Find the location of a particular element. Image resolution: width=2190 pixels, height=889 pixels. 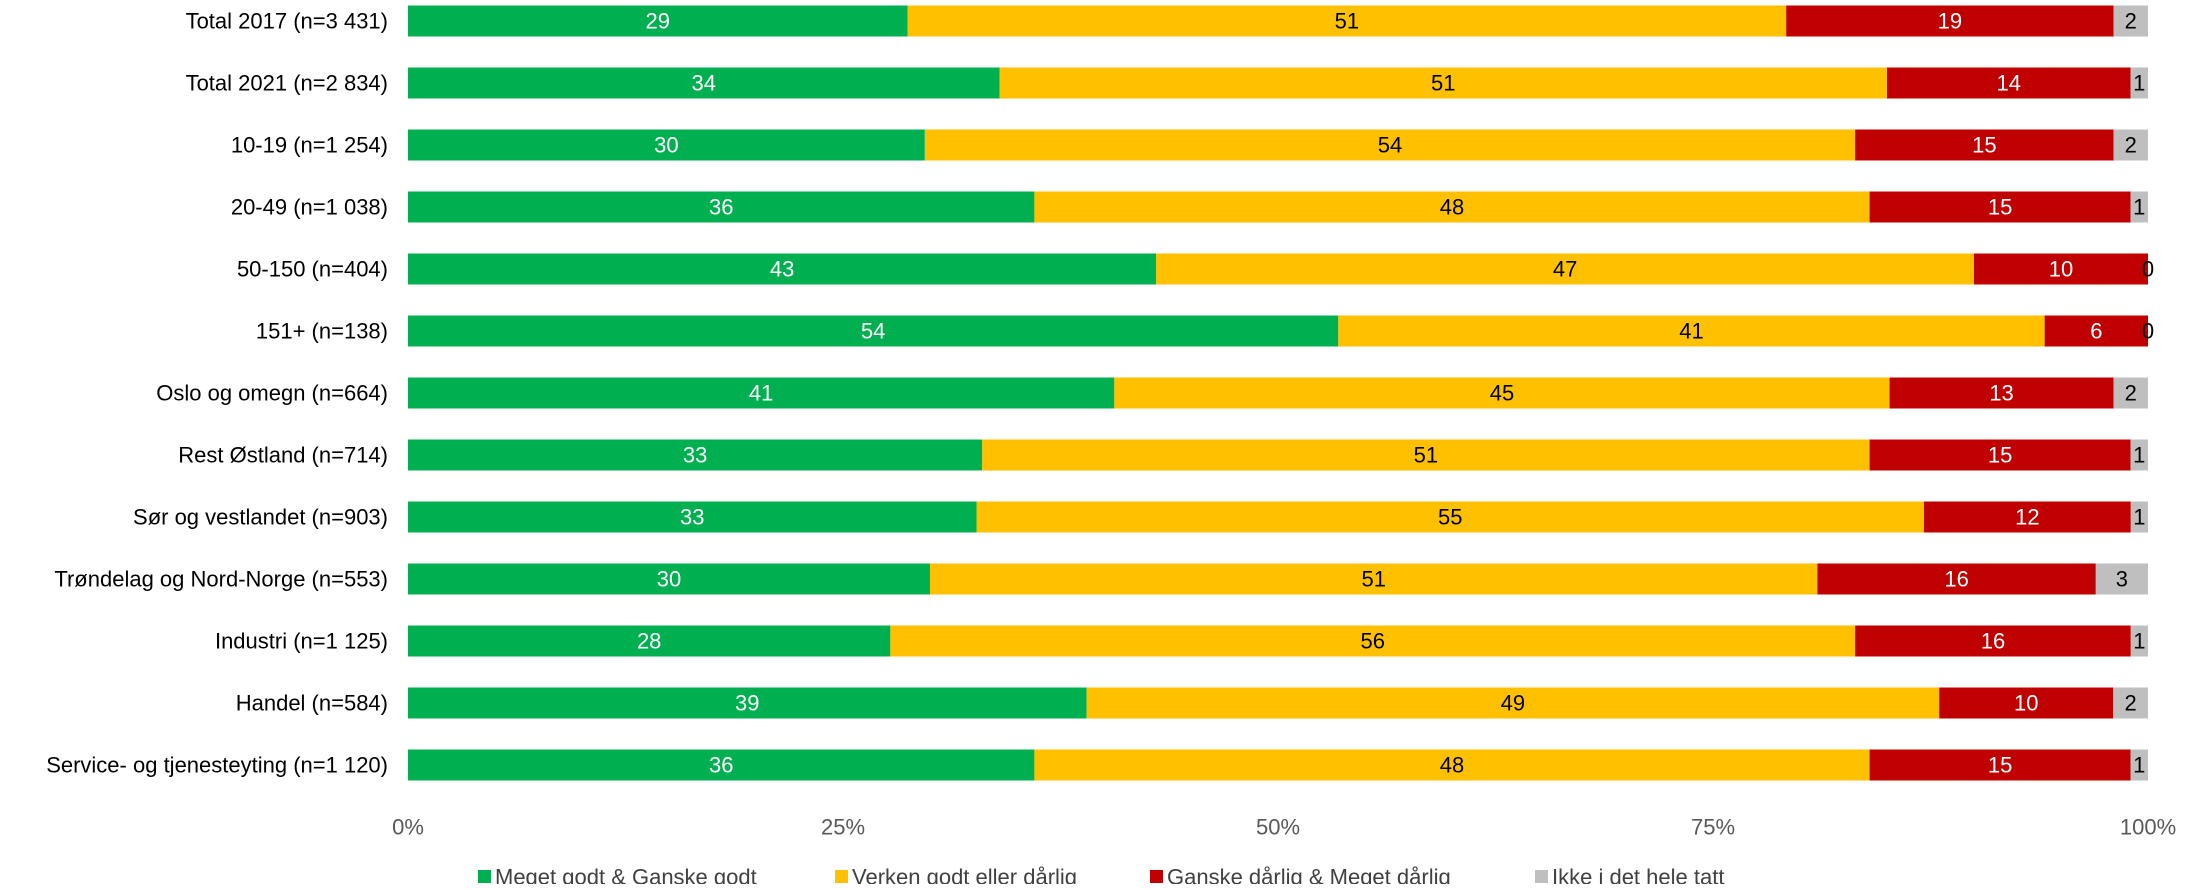

data-label: 36 is located at coordinates (721, 765).